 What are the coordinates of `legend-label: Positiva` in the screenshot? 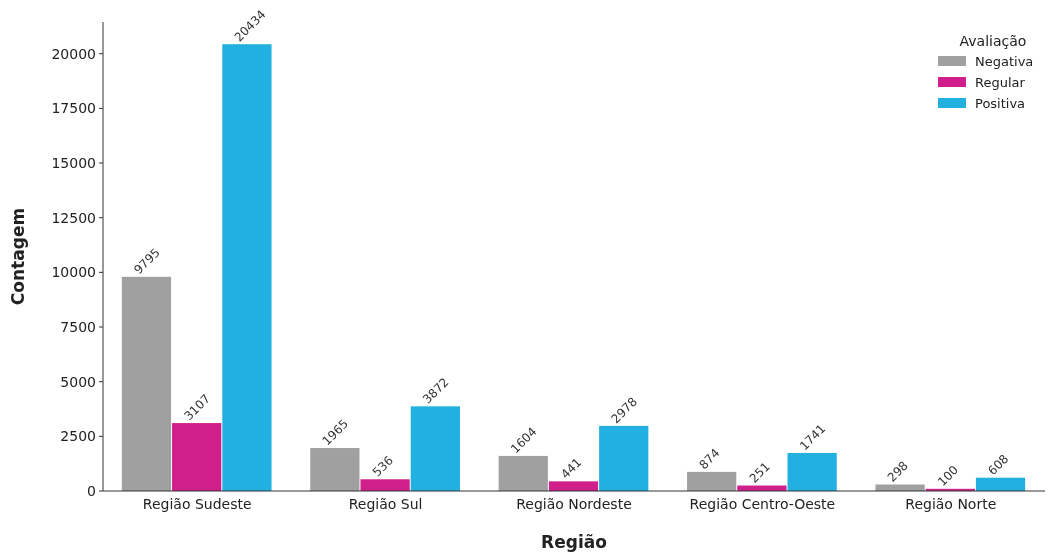 It's located at (1000, 103).